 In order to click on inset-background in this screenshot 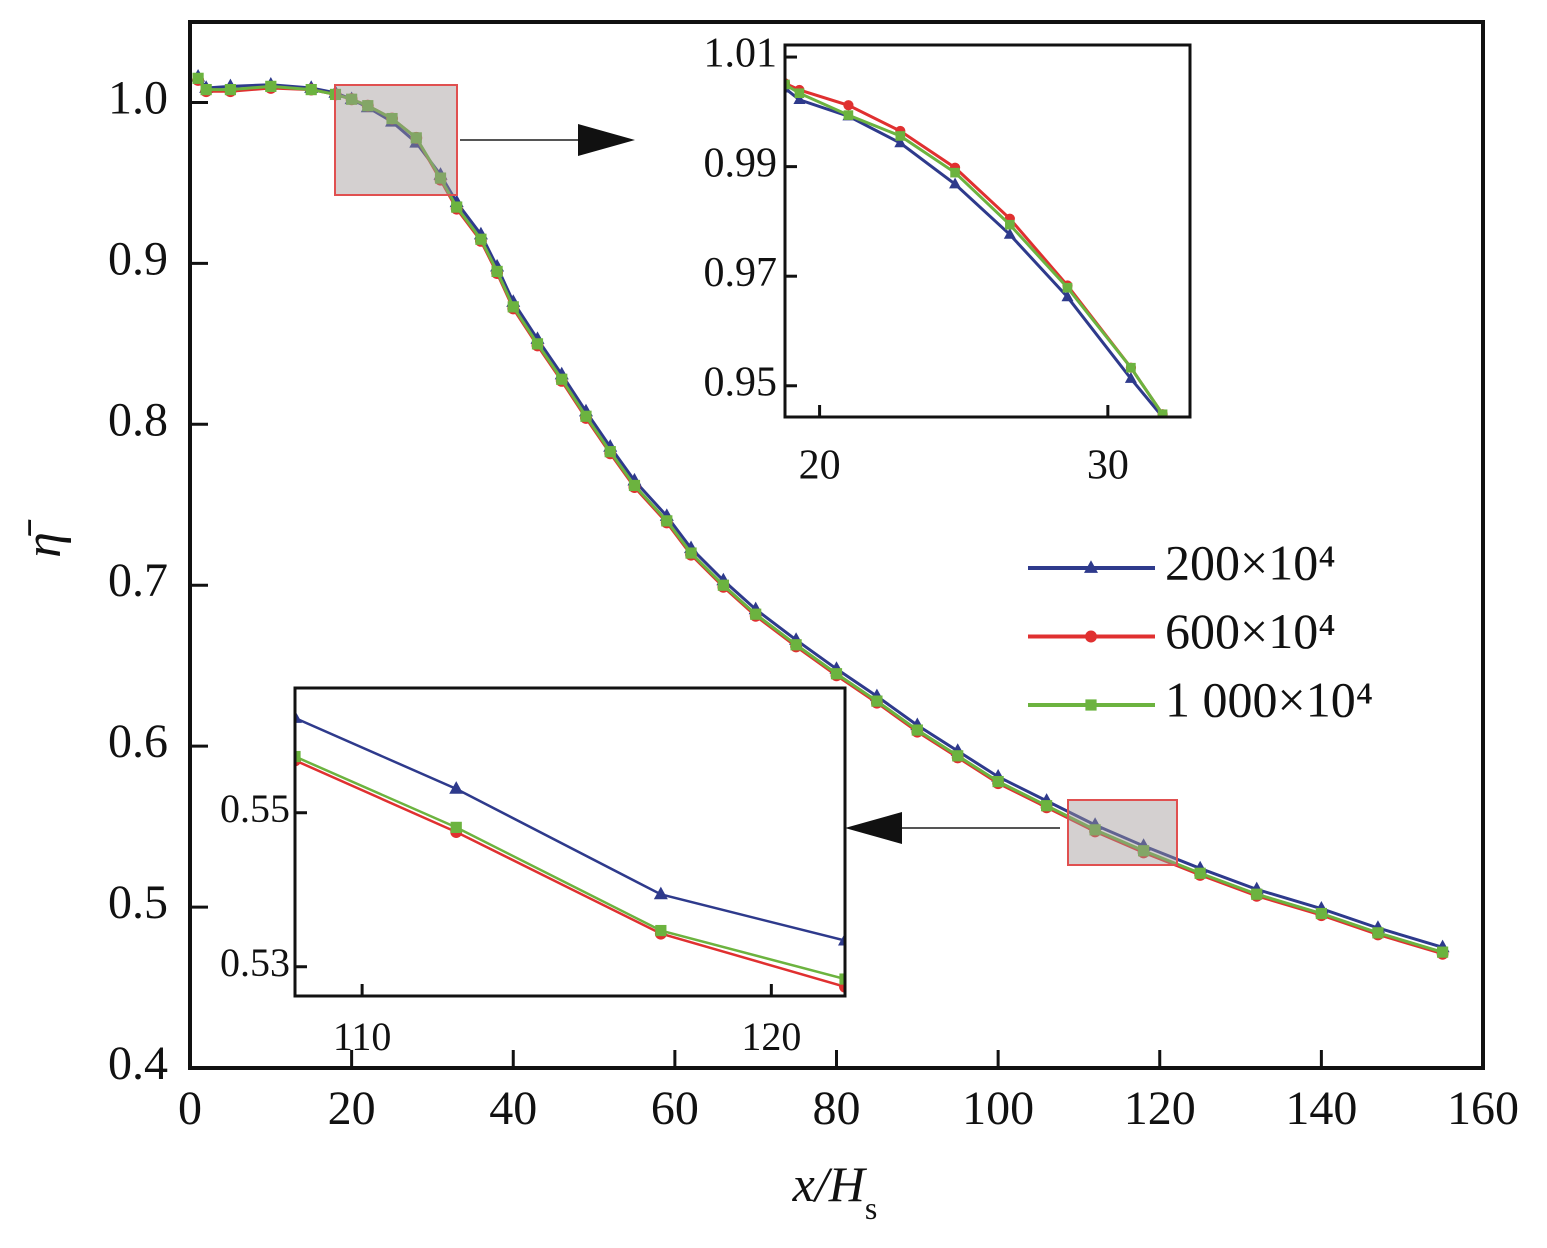, I will do `click(570, 842)`.